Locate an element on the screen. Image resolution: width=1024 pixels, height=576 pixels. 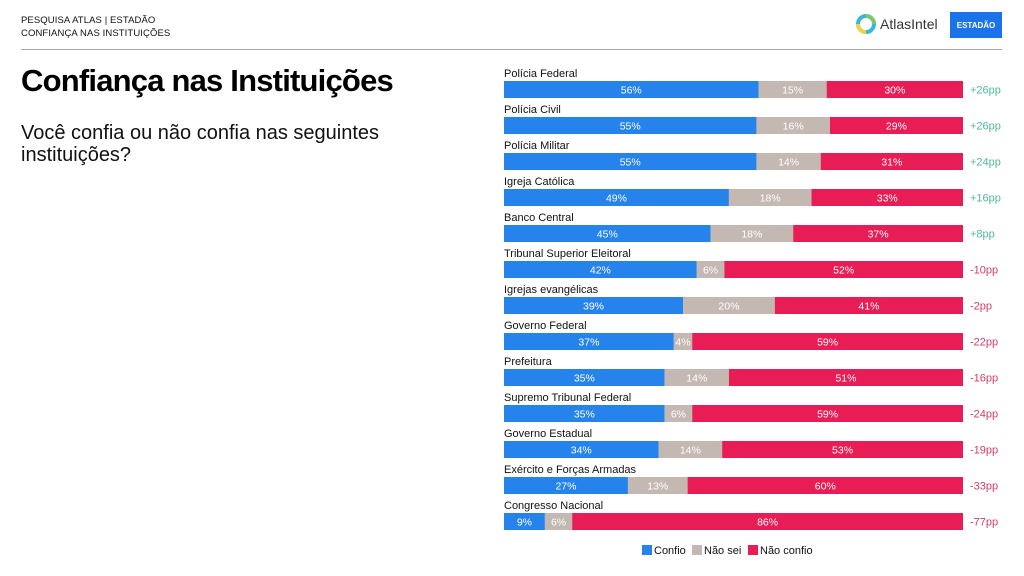
data-label: 33% is located at coordinates (887, 199).